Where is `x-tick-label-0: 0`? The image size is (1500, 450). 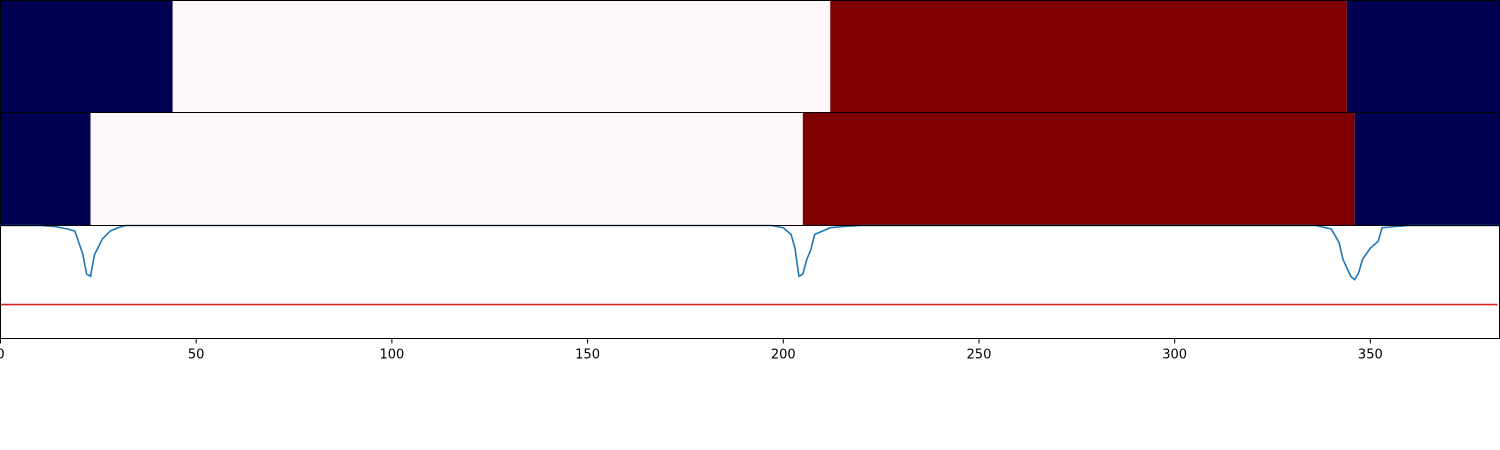 x-tick-label-0: 0 is located at coordinates (2, 355).